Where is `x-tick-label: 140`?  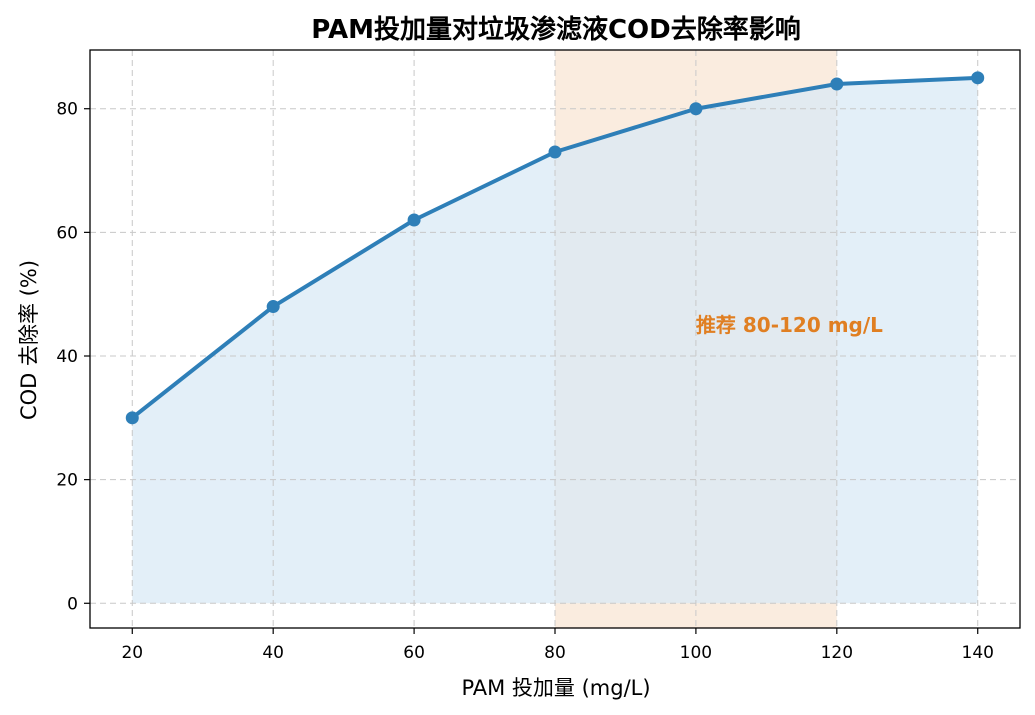 x-tick-label: 140 is located at coordinates (978, 653).